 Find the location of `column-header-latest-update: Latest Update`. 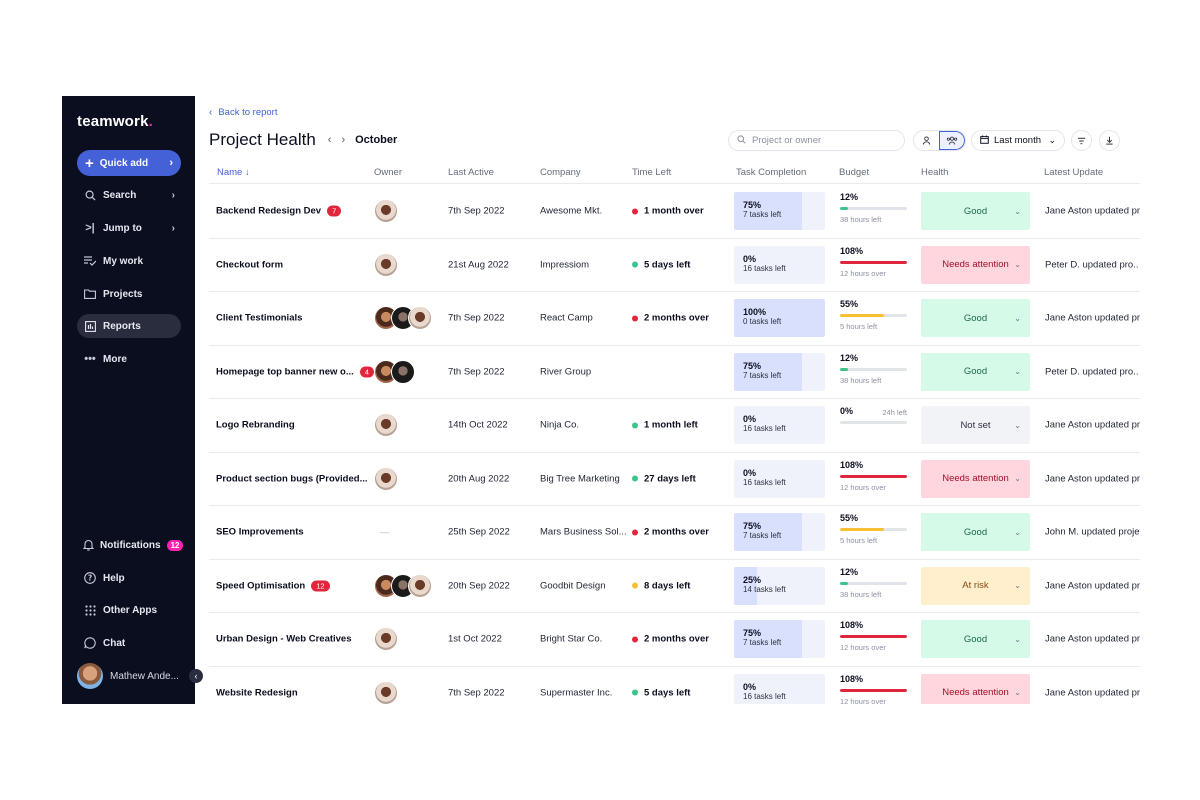

column-header-latest-update: Latest Update is located at coordinates (1074, 172).